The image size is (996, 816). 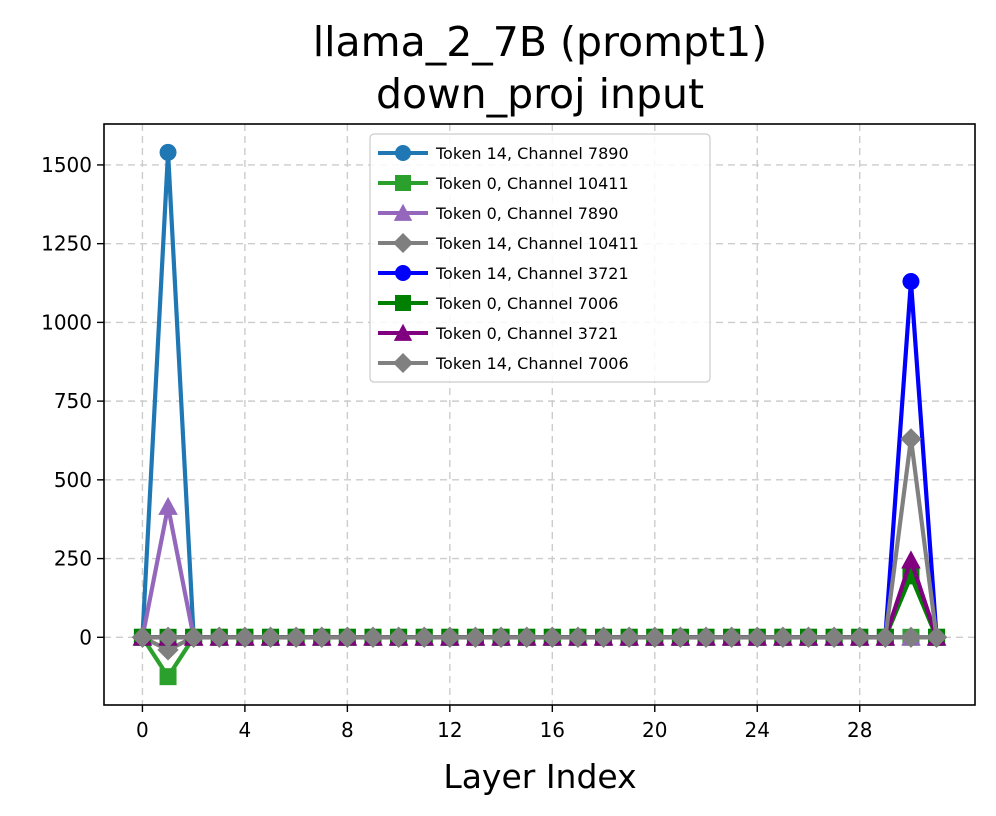 I want to click on y-tick-label: 250, so click(x=73, y=559).